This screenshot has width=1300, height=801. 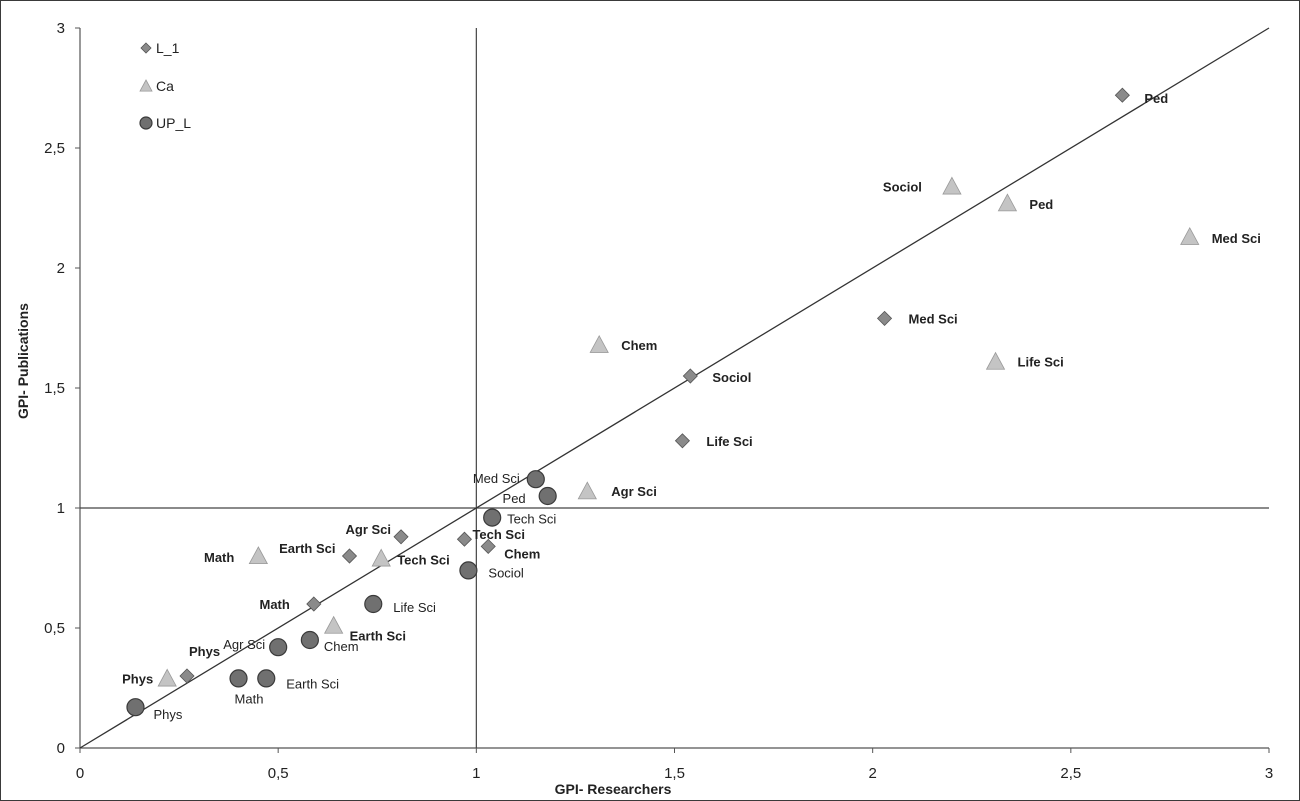 What do you see at coordinates (1070, 773) in the screenshot?
I see `x-tick-label: 2,5` at bounding box center [1070, 773].